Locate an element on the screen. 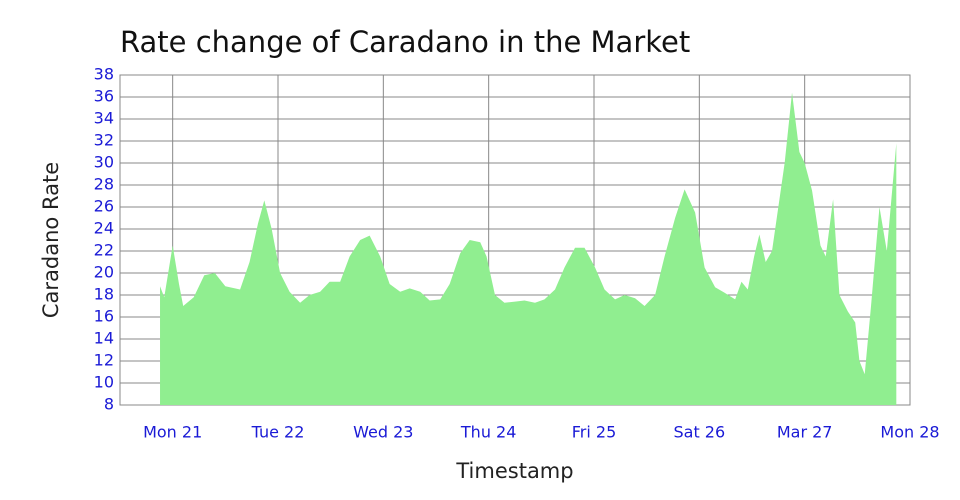  x-tick-label: Mar 27 is located at coordinates (805, 432).